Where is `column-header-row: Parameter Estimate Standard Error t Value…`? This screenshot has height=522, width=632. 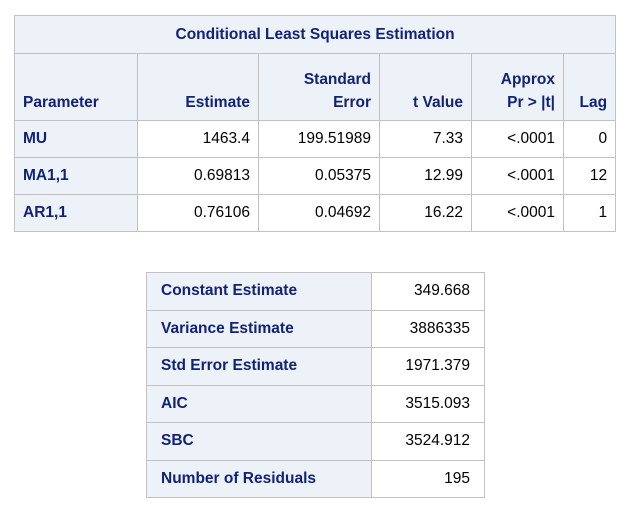 column-header-row: Parameter Estimate Standard Error t Value… is located at coordinates (315, 87).